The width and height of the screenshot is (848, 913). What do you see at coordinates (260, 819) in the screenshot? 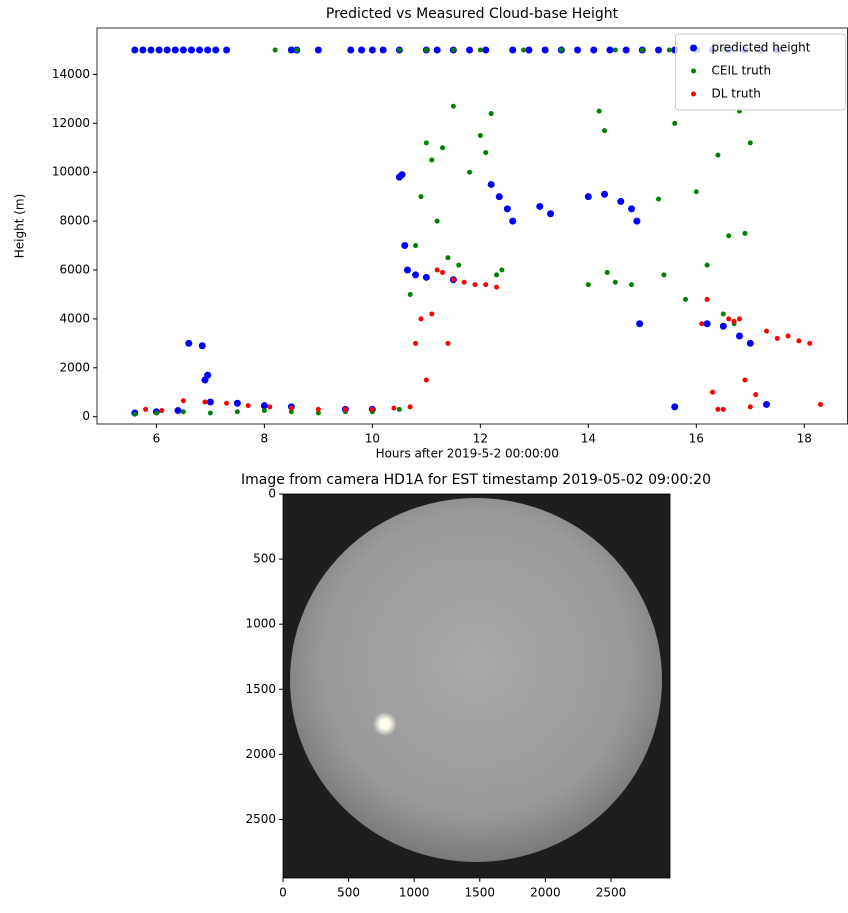
I see `y-tick-label: 2500` at bounding box center [260, 819].